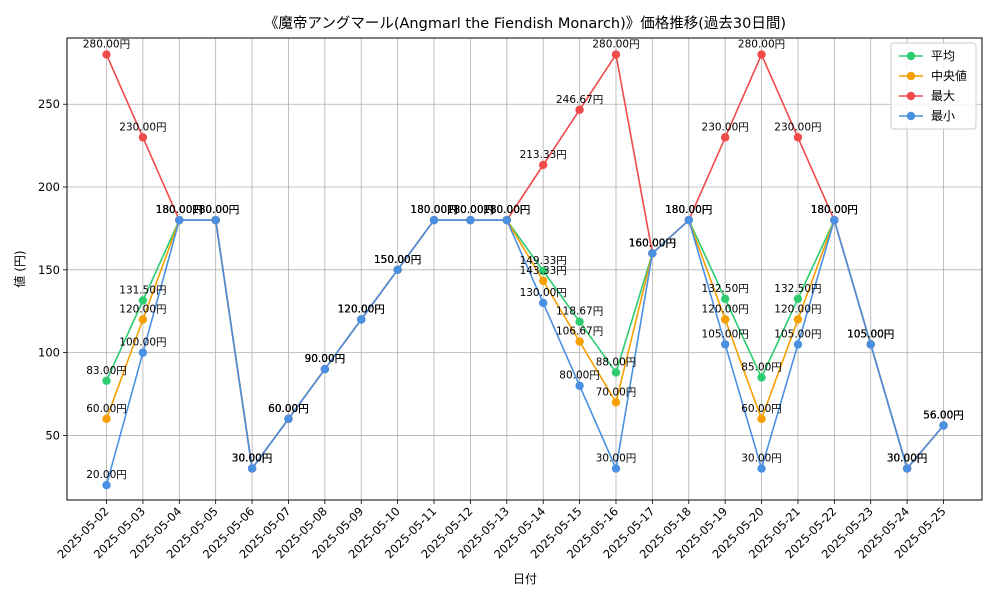  What do you see at coordinates (579, 376) in the screenshot?
I see `data-label: 80.00円` at bounding box center [579, 376].